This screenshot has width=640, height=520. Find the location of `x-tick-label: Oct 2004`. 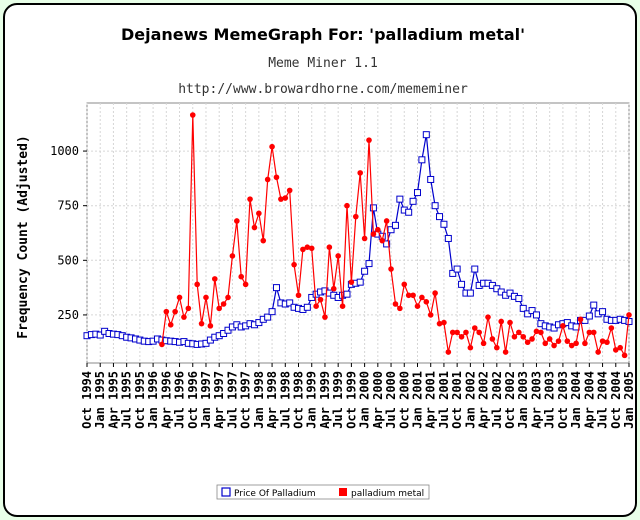

x-tick-label: Oct 2004 is located at coordinates (616, 400).